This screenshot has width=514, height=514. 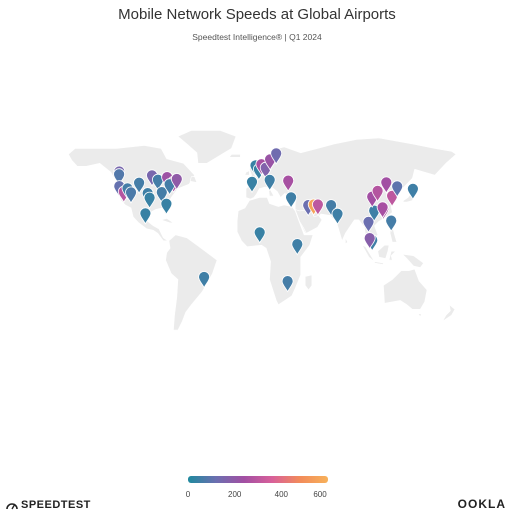 I want to click on landmass-sri-lanka, so click(x=347, y=241).